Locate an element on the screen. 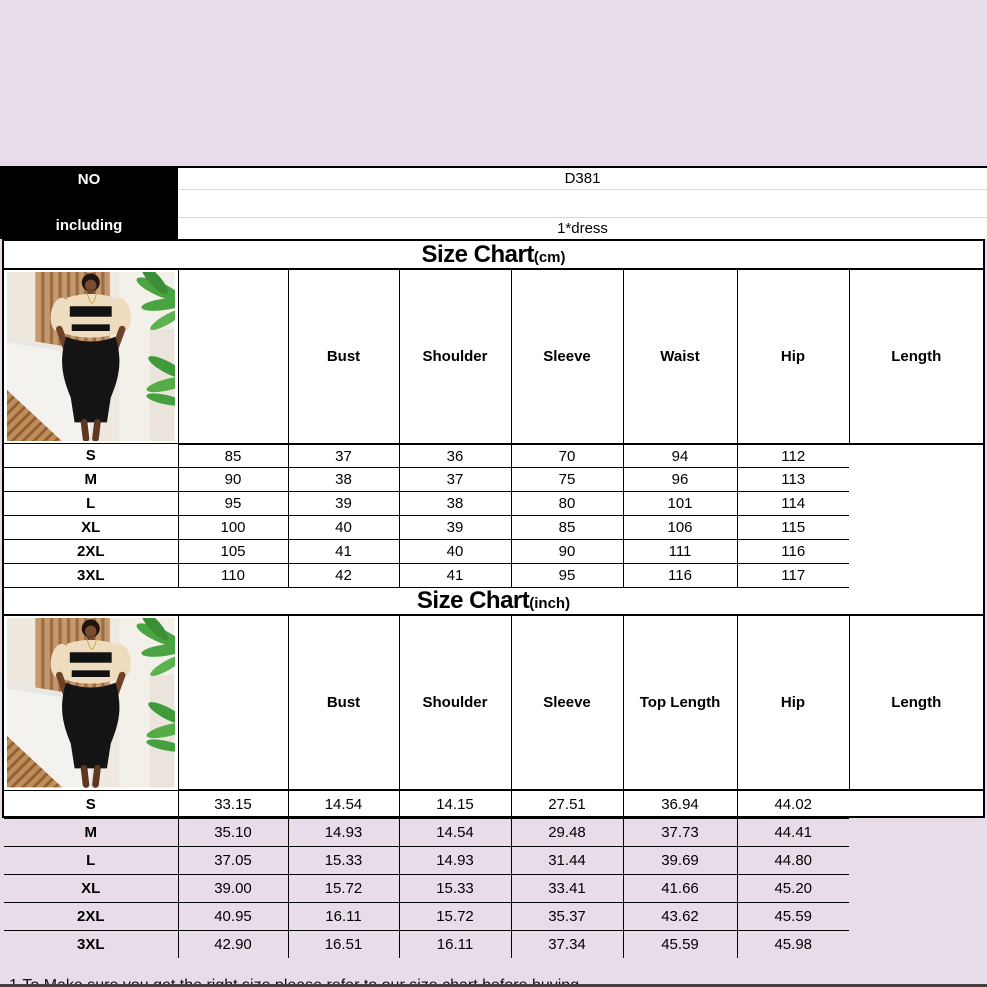 The image size is (987, 987). cell-3xl-sleeve: 16.11 is located at coordinates (455, 944).